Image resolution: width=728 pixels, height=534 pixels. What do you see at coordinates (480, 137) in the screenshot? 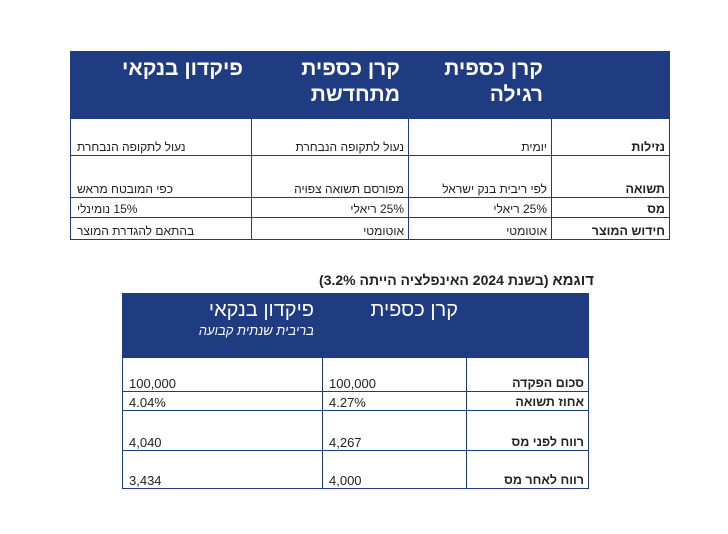
I see `table-cell: יומית` at bounding box center [480, 137].